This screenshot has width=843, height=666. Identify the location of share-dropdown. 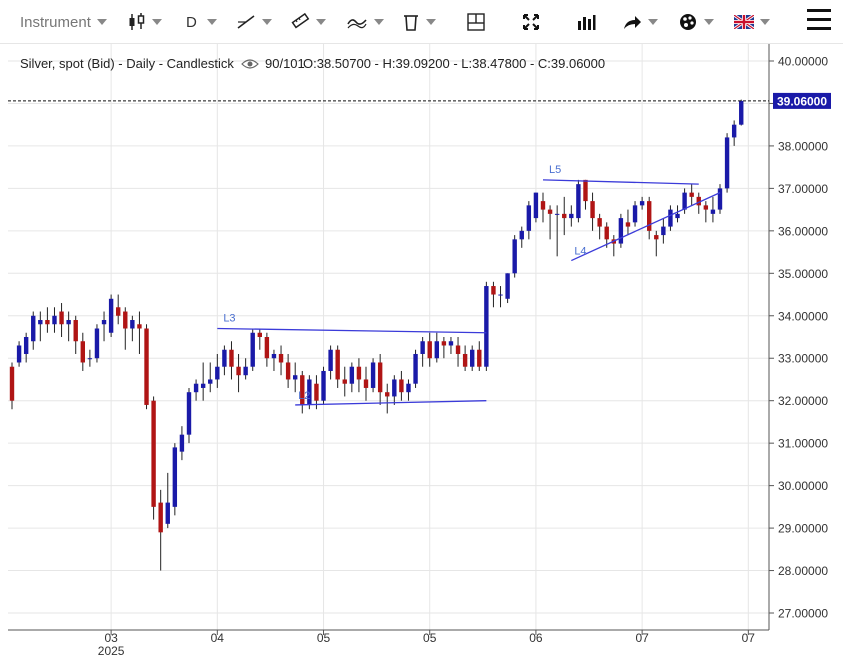
(640, 22).